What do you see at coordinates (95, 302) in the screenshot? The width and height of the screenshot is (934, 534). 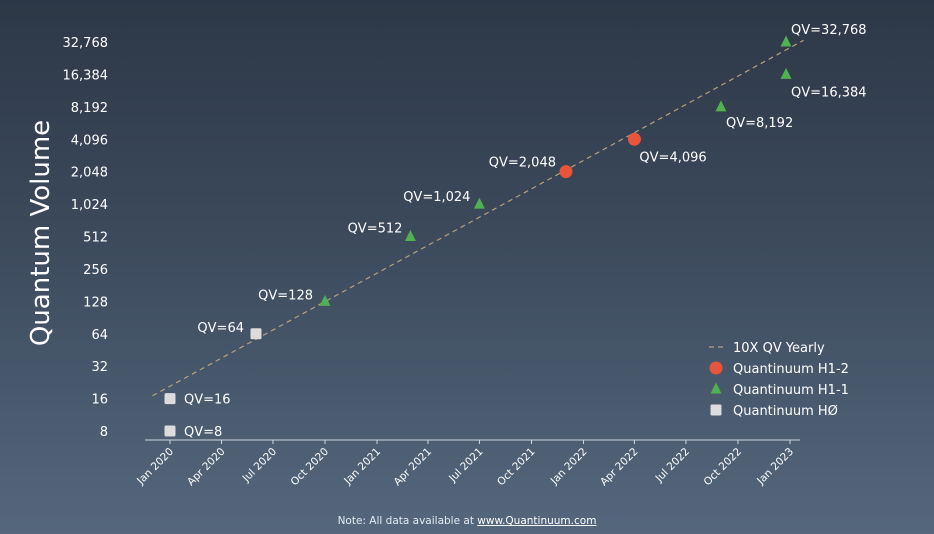 I see `y-tick-label: 128` at bounding box center [95, 302].